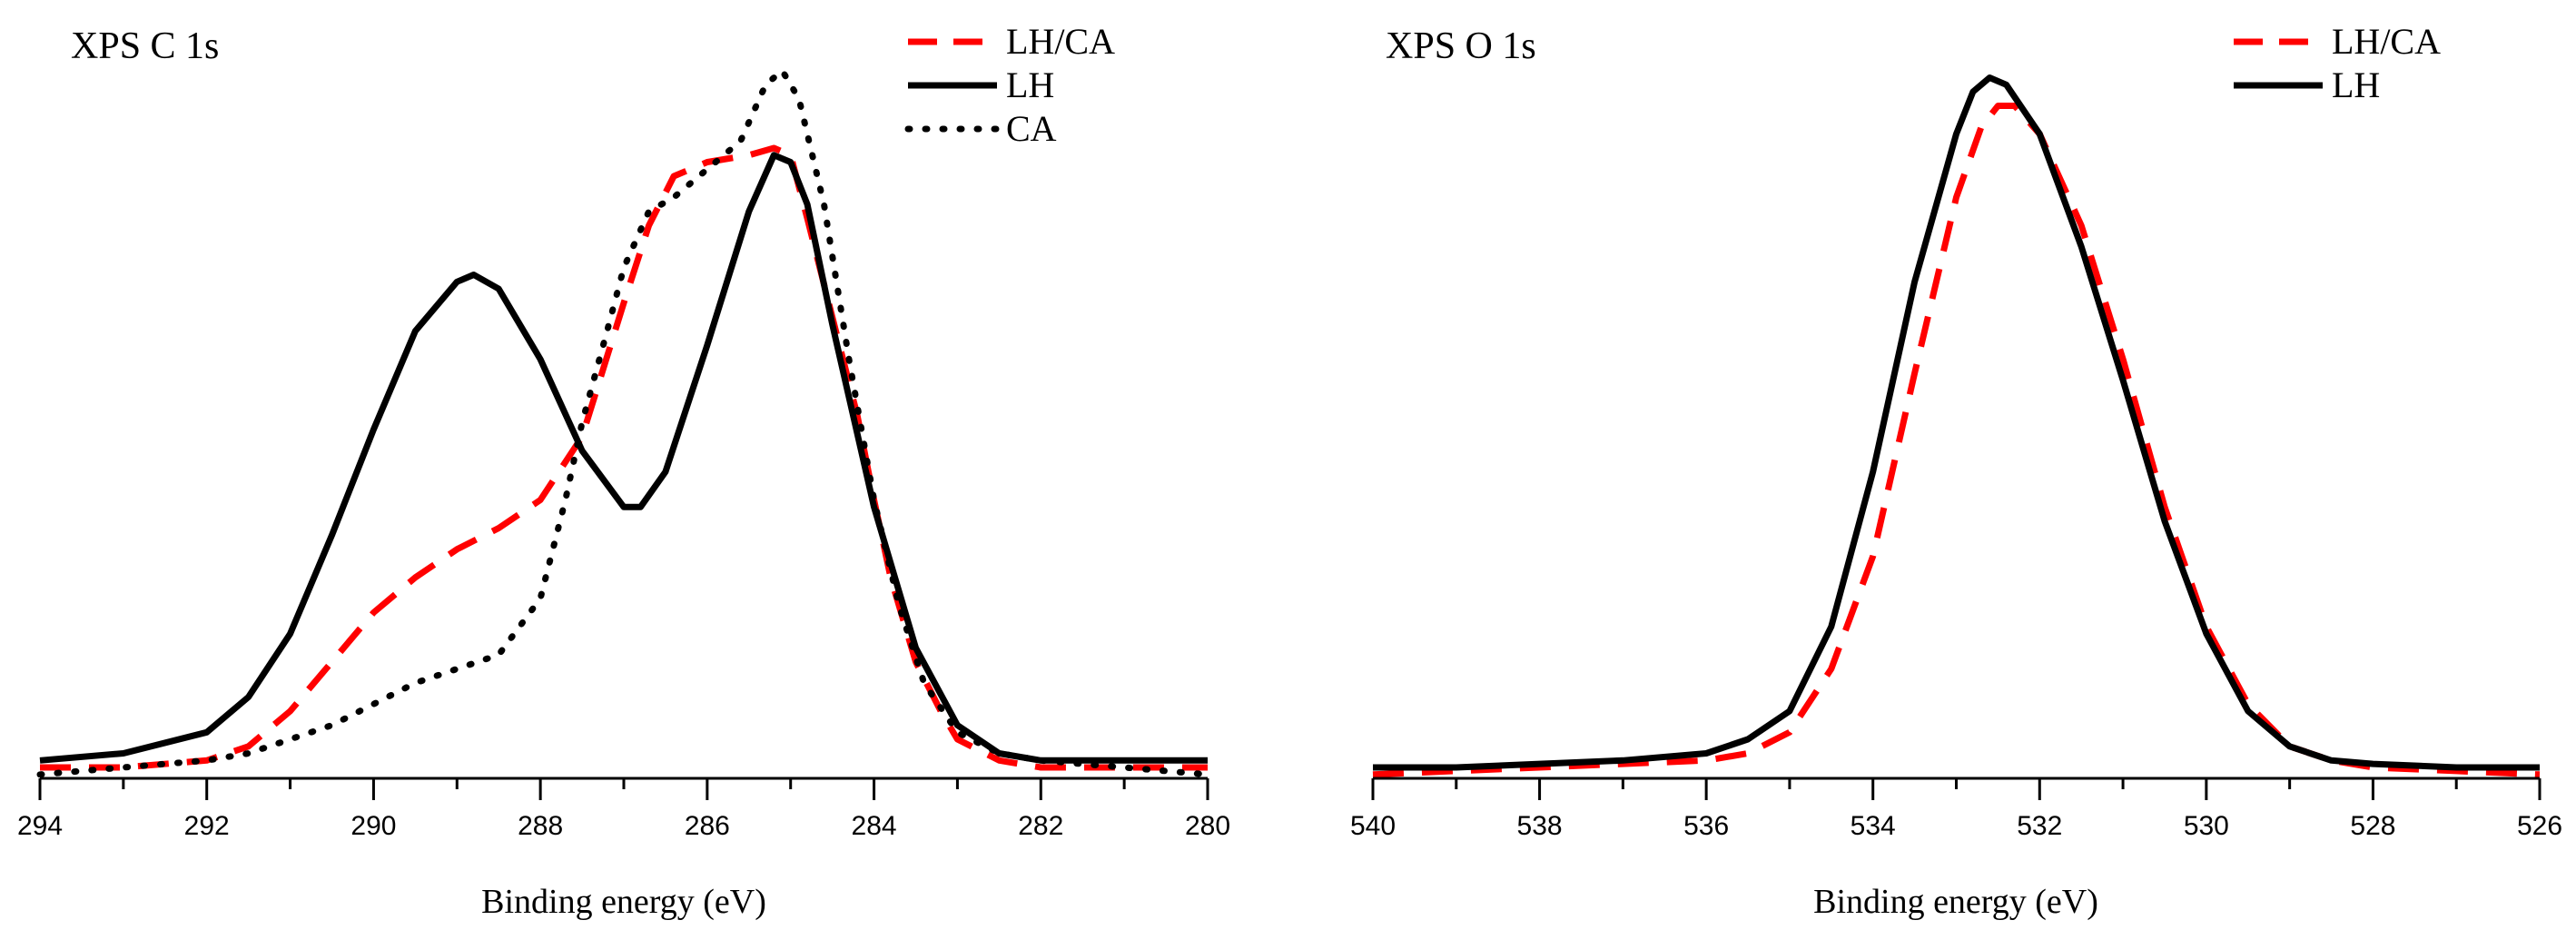 The height and width of the screenshot is (930, 2576). What do you see at coordinates (373, 826) in the screenshot?
I see `x-tick-label: 290` at bounding box center [373, 826].